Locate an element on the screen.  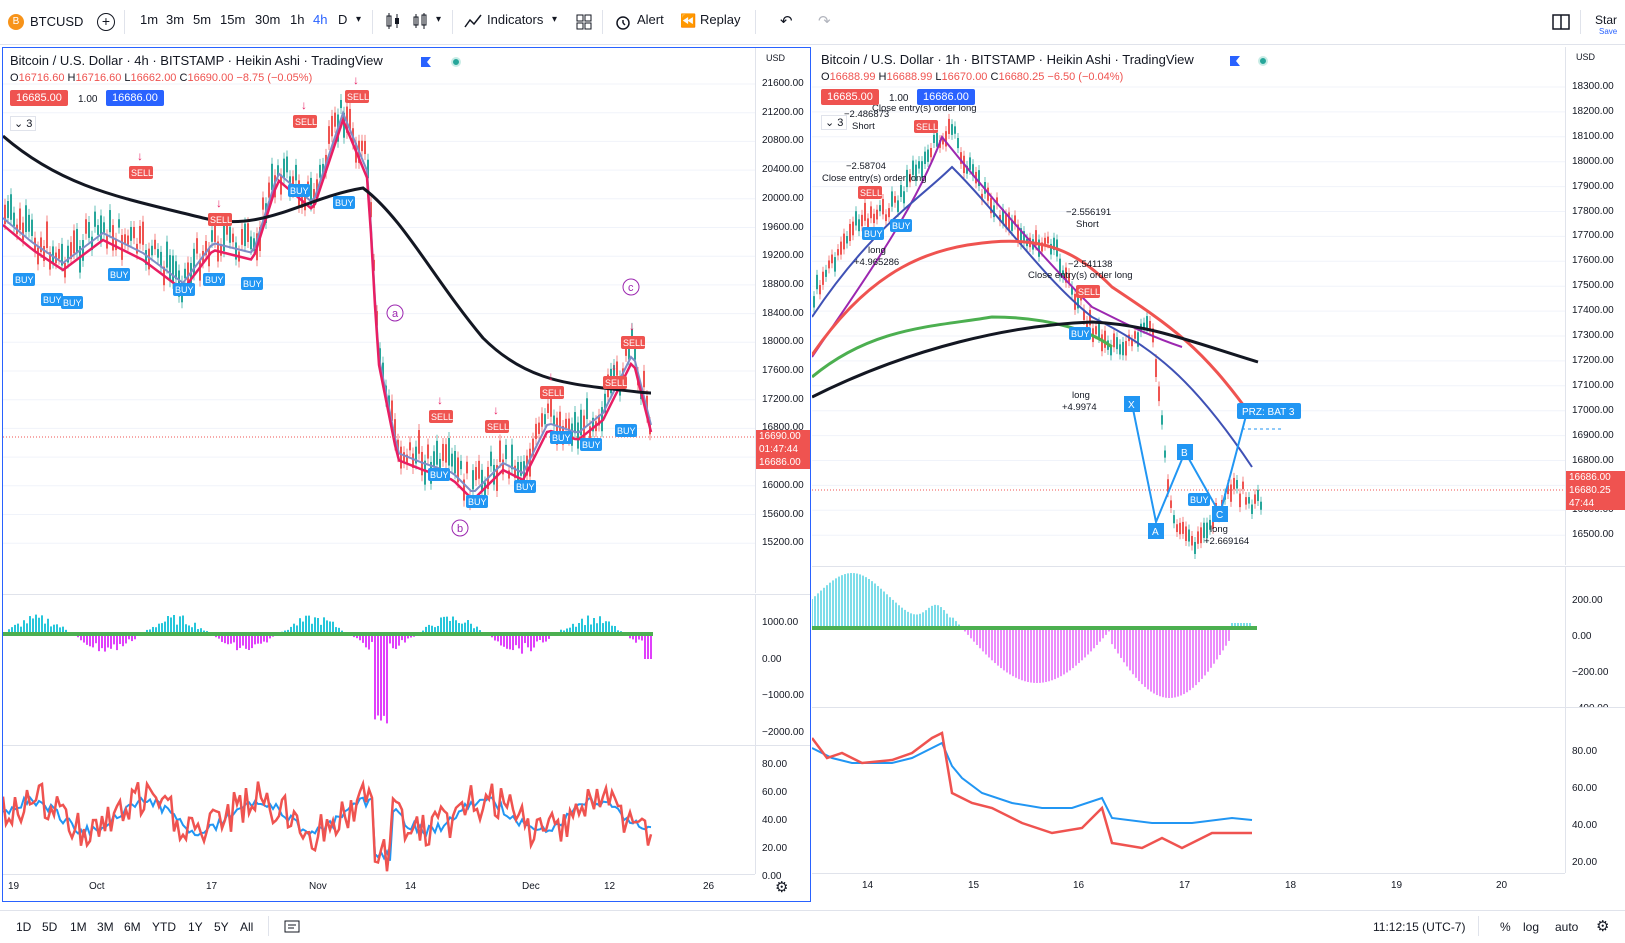
date-tick-label: 14 is located at coordinates (411, 886).